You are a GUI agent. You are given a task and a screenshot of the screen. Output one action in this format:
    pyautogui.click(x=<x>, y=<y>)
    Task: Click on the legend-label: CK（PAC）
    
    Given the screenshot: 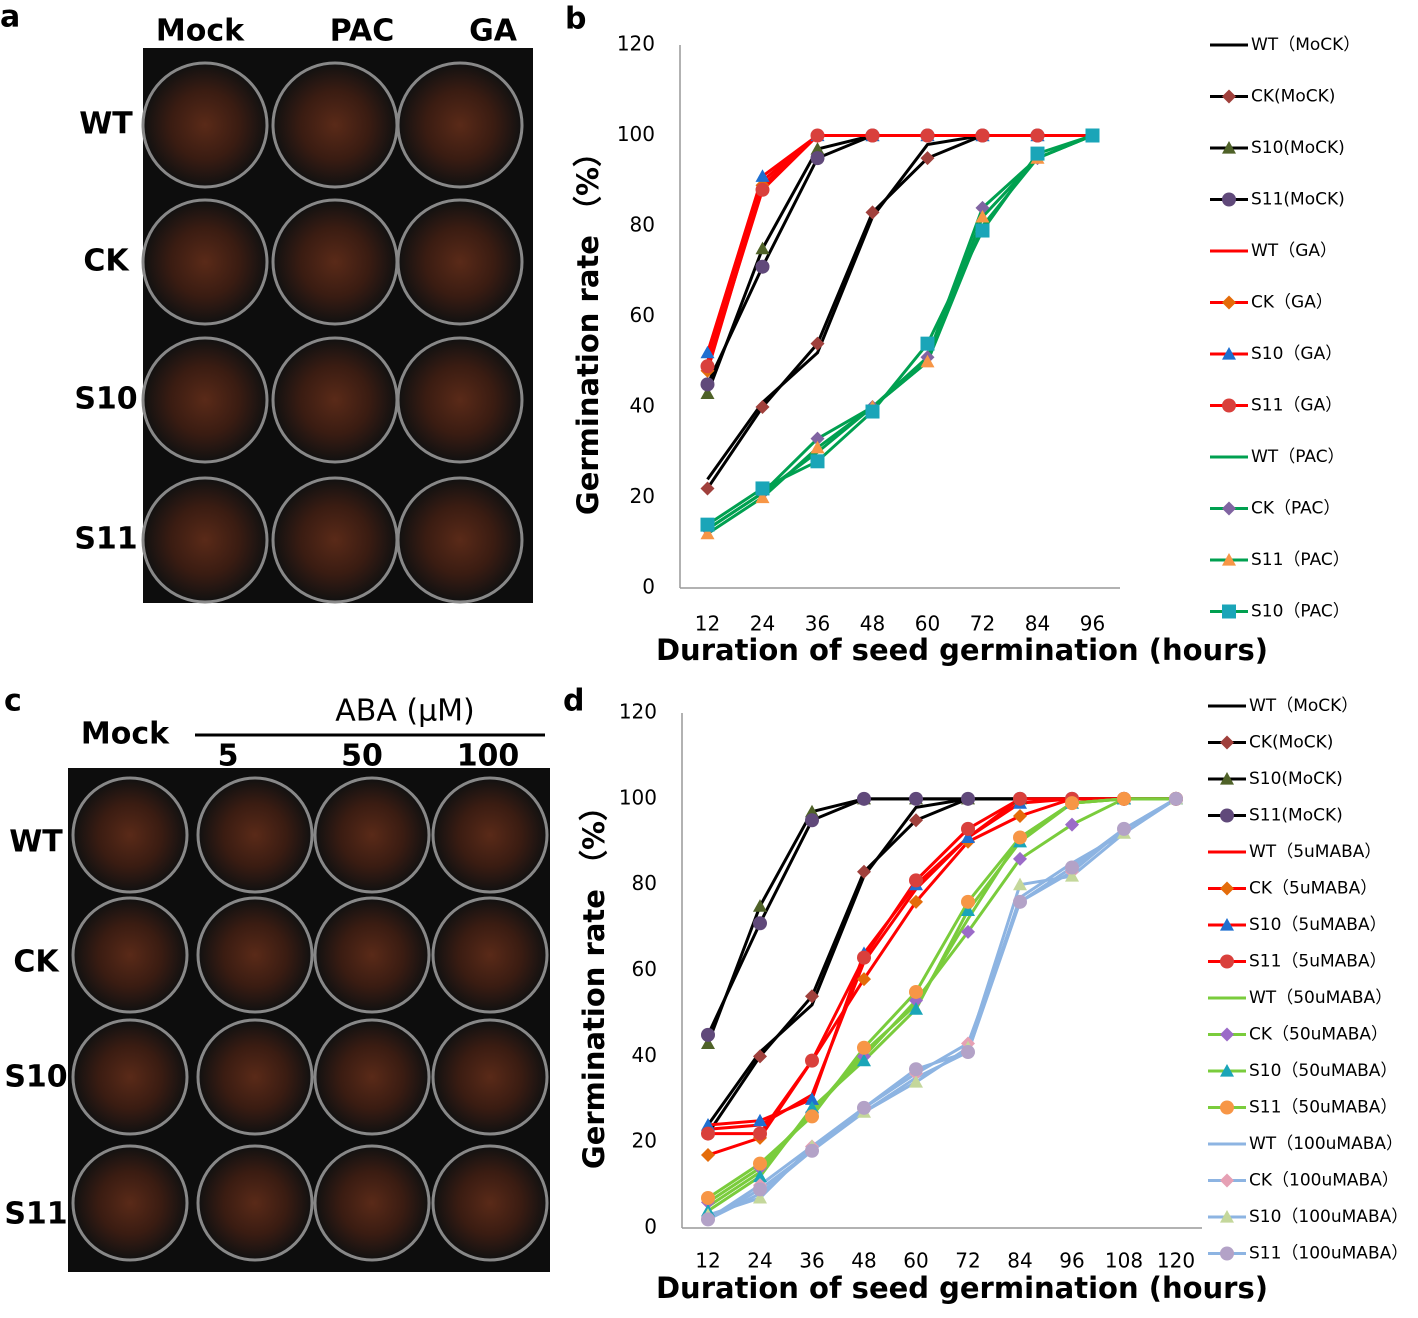 What is the action you would take?
    pyautogui.click(x=1295, y=509)
    